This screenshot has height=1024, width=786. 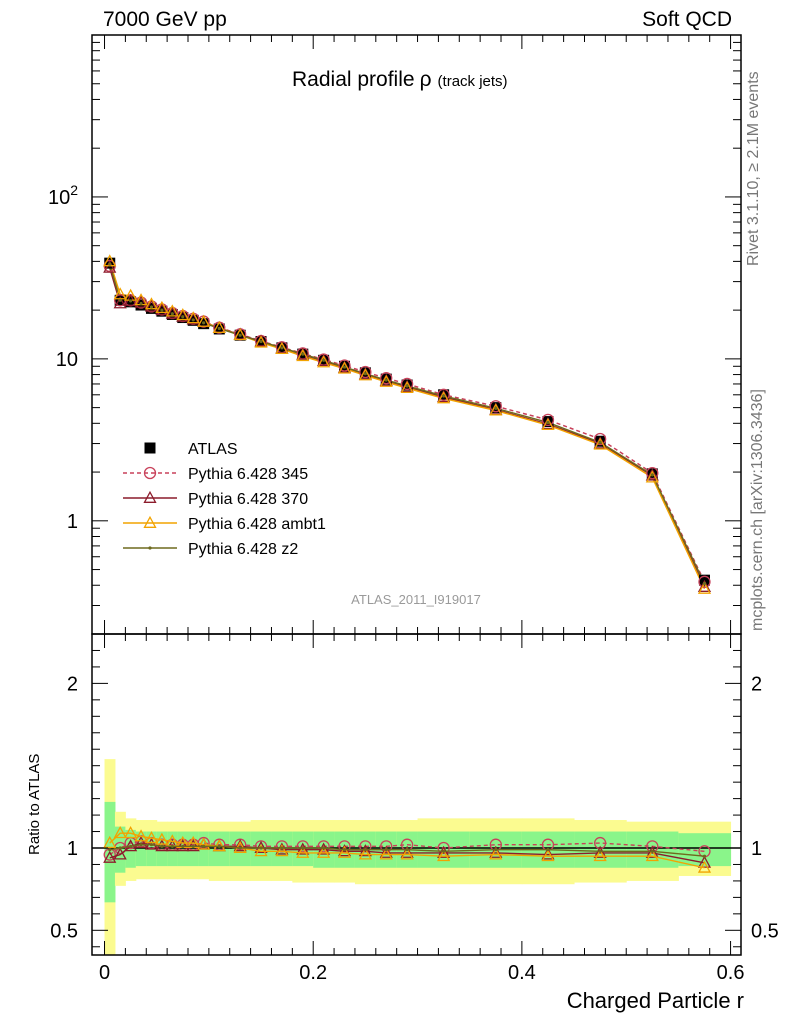 What do you see at coordinates (687, 19) in the screenshot?
I see `header-right: Soft QCD` at bounding box center [687, 19].